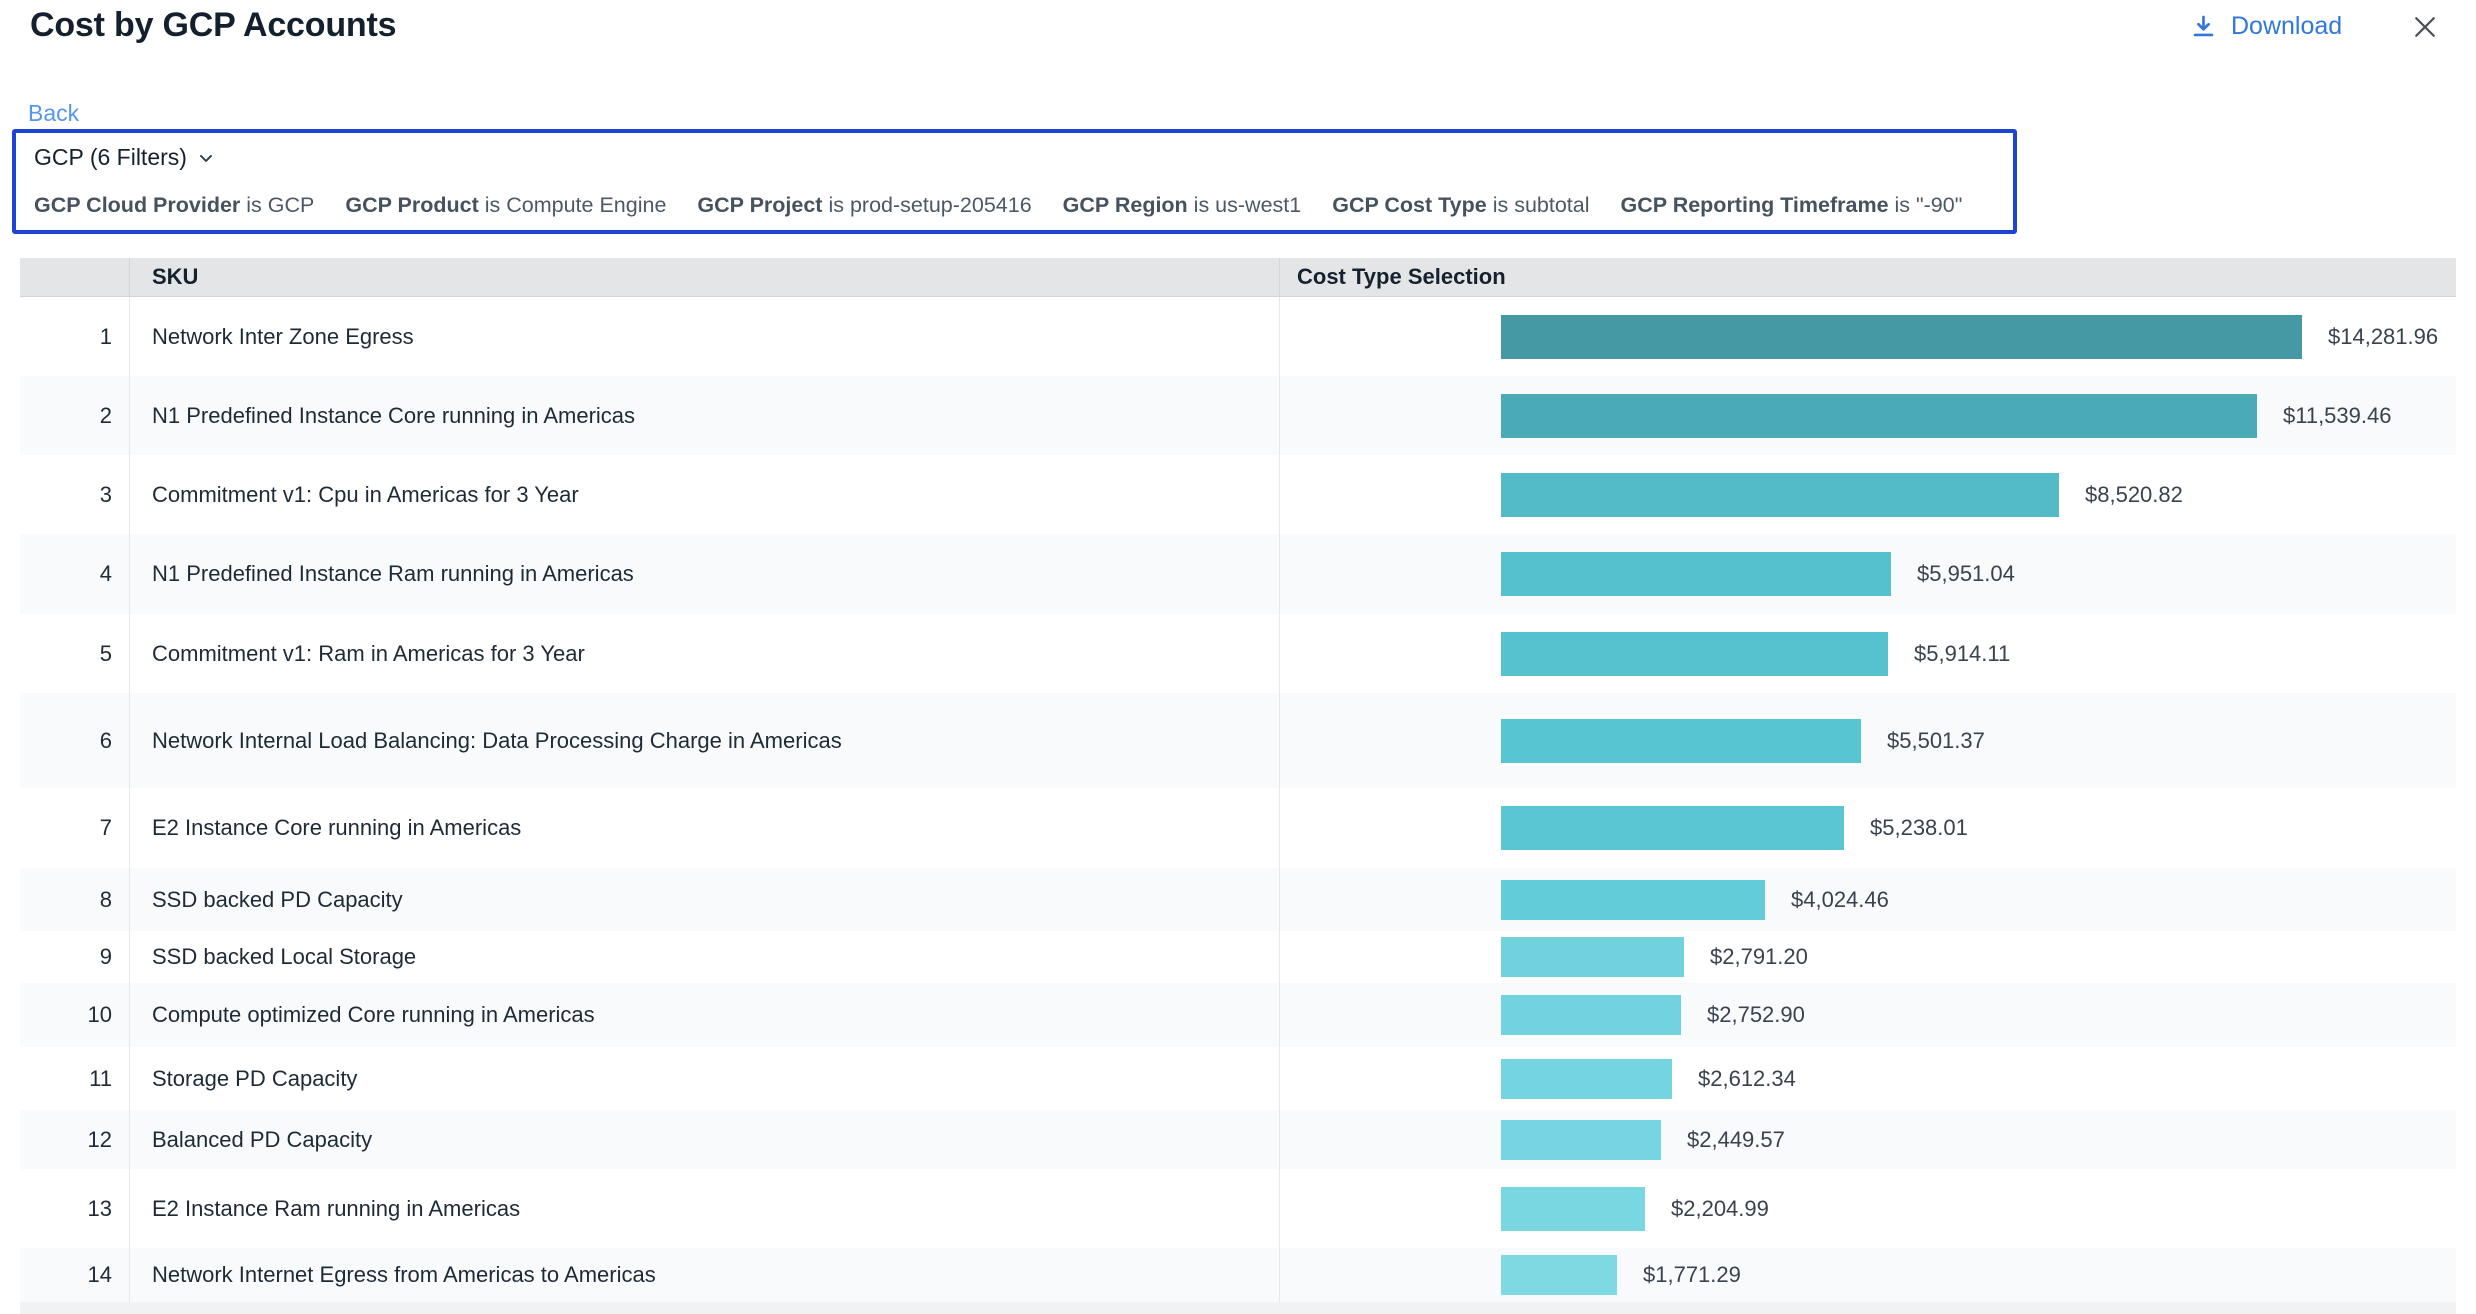  I want to click on filter-condition: GCP Project is prod-setup-205416, so click(864, 205).